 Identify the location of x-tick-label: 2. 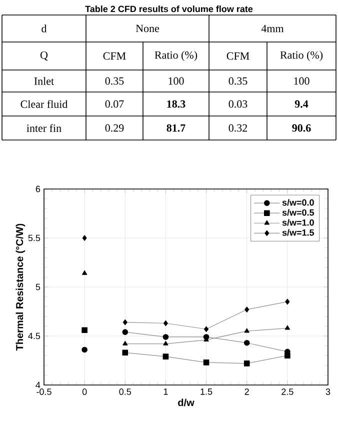
(246, 391).